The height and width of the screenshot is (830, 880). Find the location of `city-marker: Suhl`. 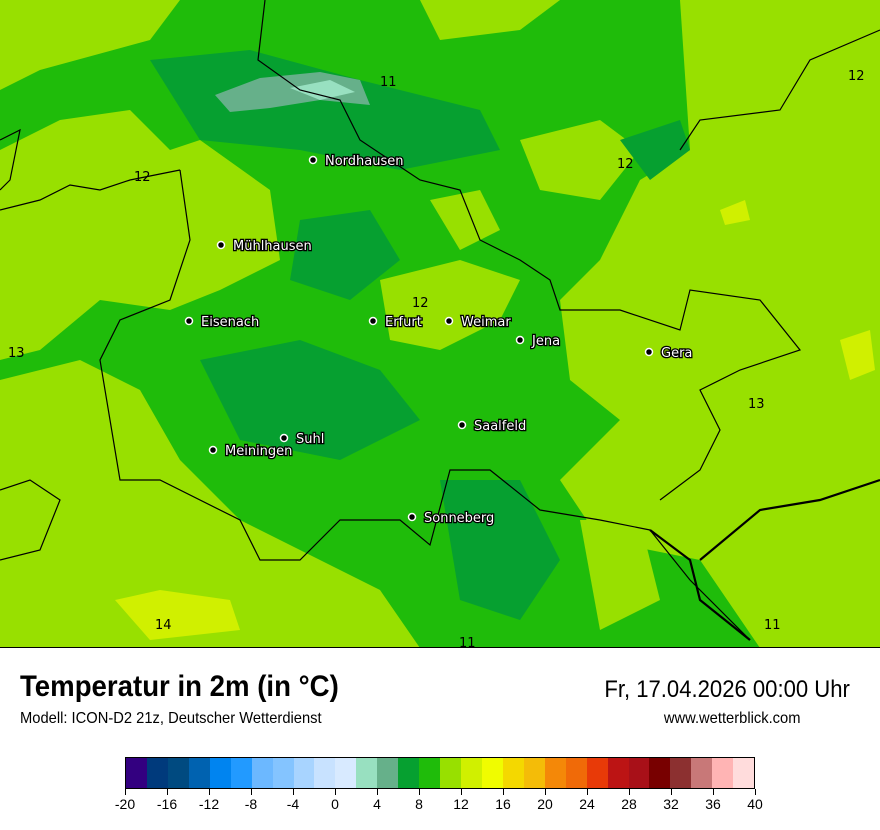

city-marker: Suhl is located at coordinates (302, 439).